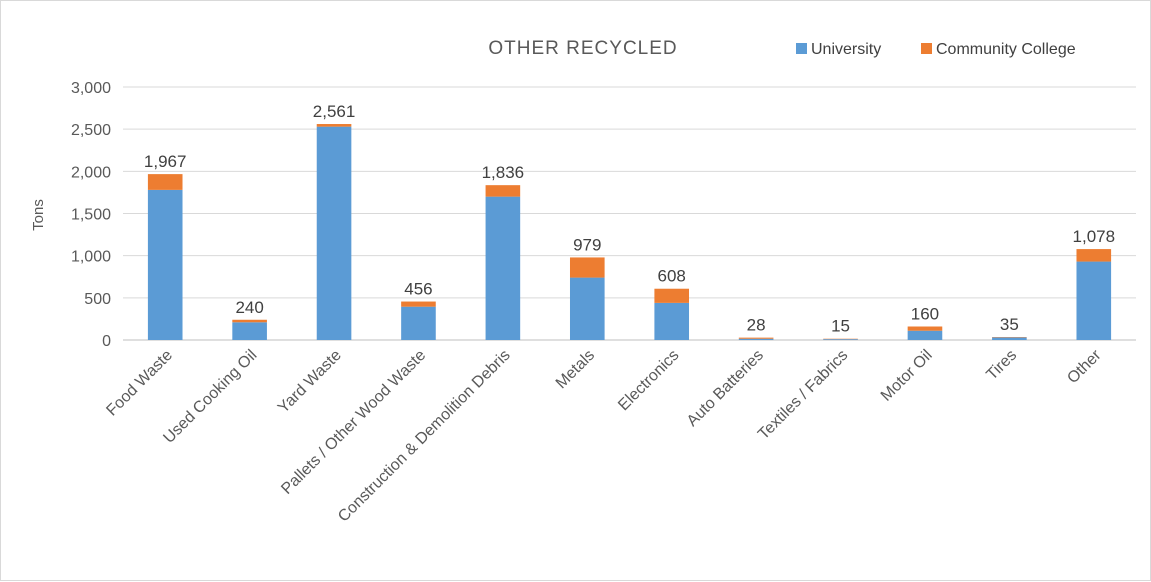  What do you see at coordinates (671, 296) in the screenshot?
I see `bar-community-college-electronics` at bounding box center [671, 296].